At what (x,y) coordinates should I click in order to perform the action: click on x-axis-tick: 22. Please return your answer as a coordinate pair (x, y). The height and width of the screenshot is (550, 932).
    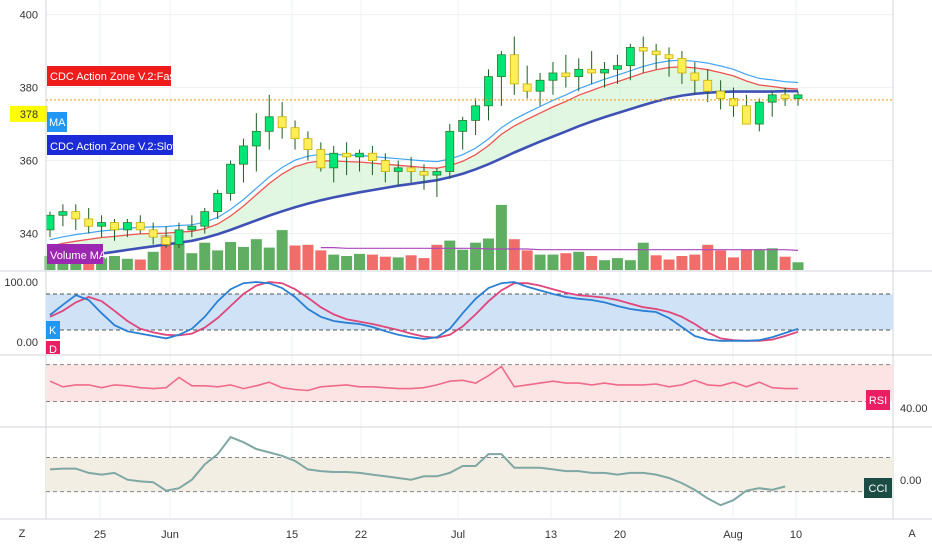
    Looking at the image, I should click on (361, 535).